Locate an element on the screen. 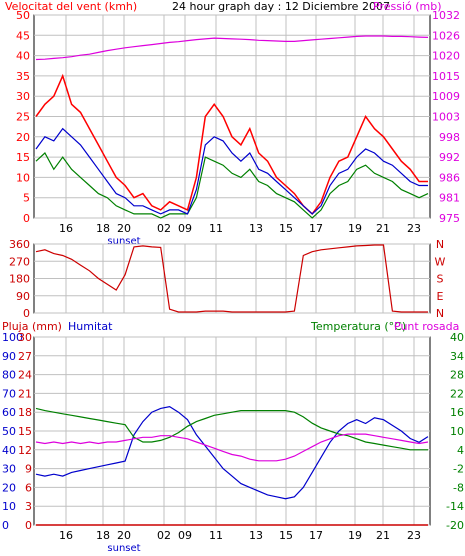 The height and width of the screenshot is (556, 465). wind-xtick-7: 15 is located at coordinates (286, 228).